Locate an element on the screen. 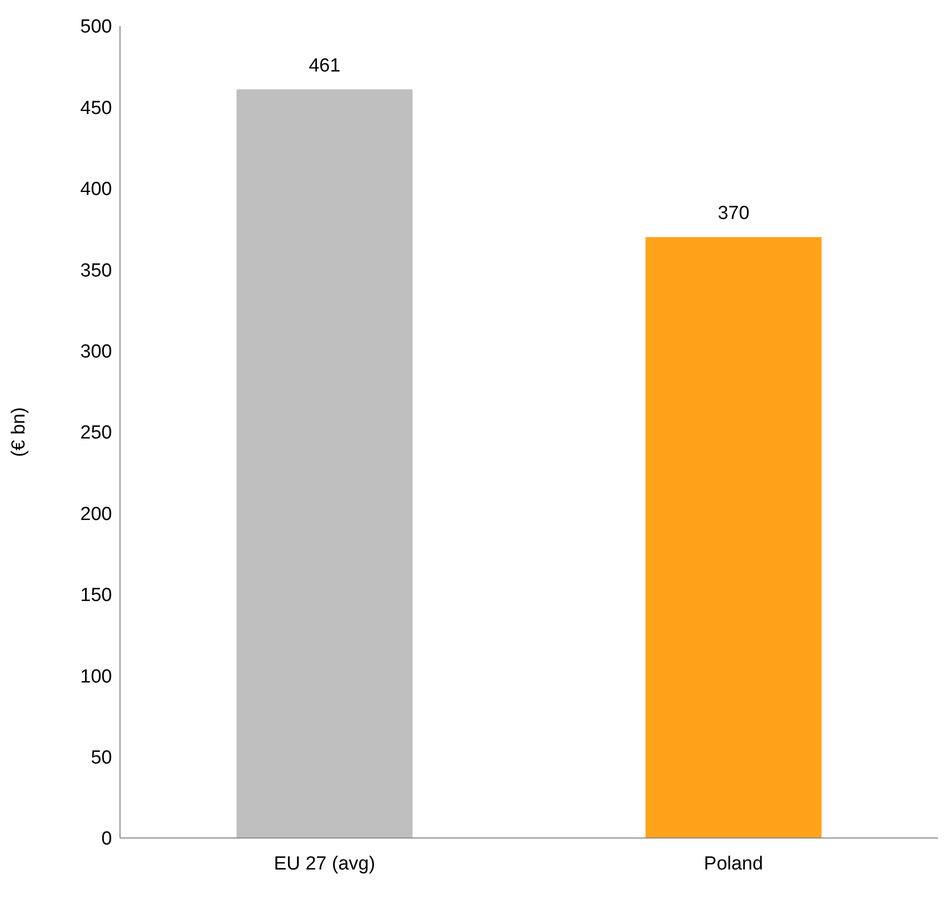 The height and width of the screenshot is (905, 944). x-tick-label: Poland is located at coordinates (734, 863).